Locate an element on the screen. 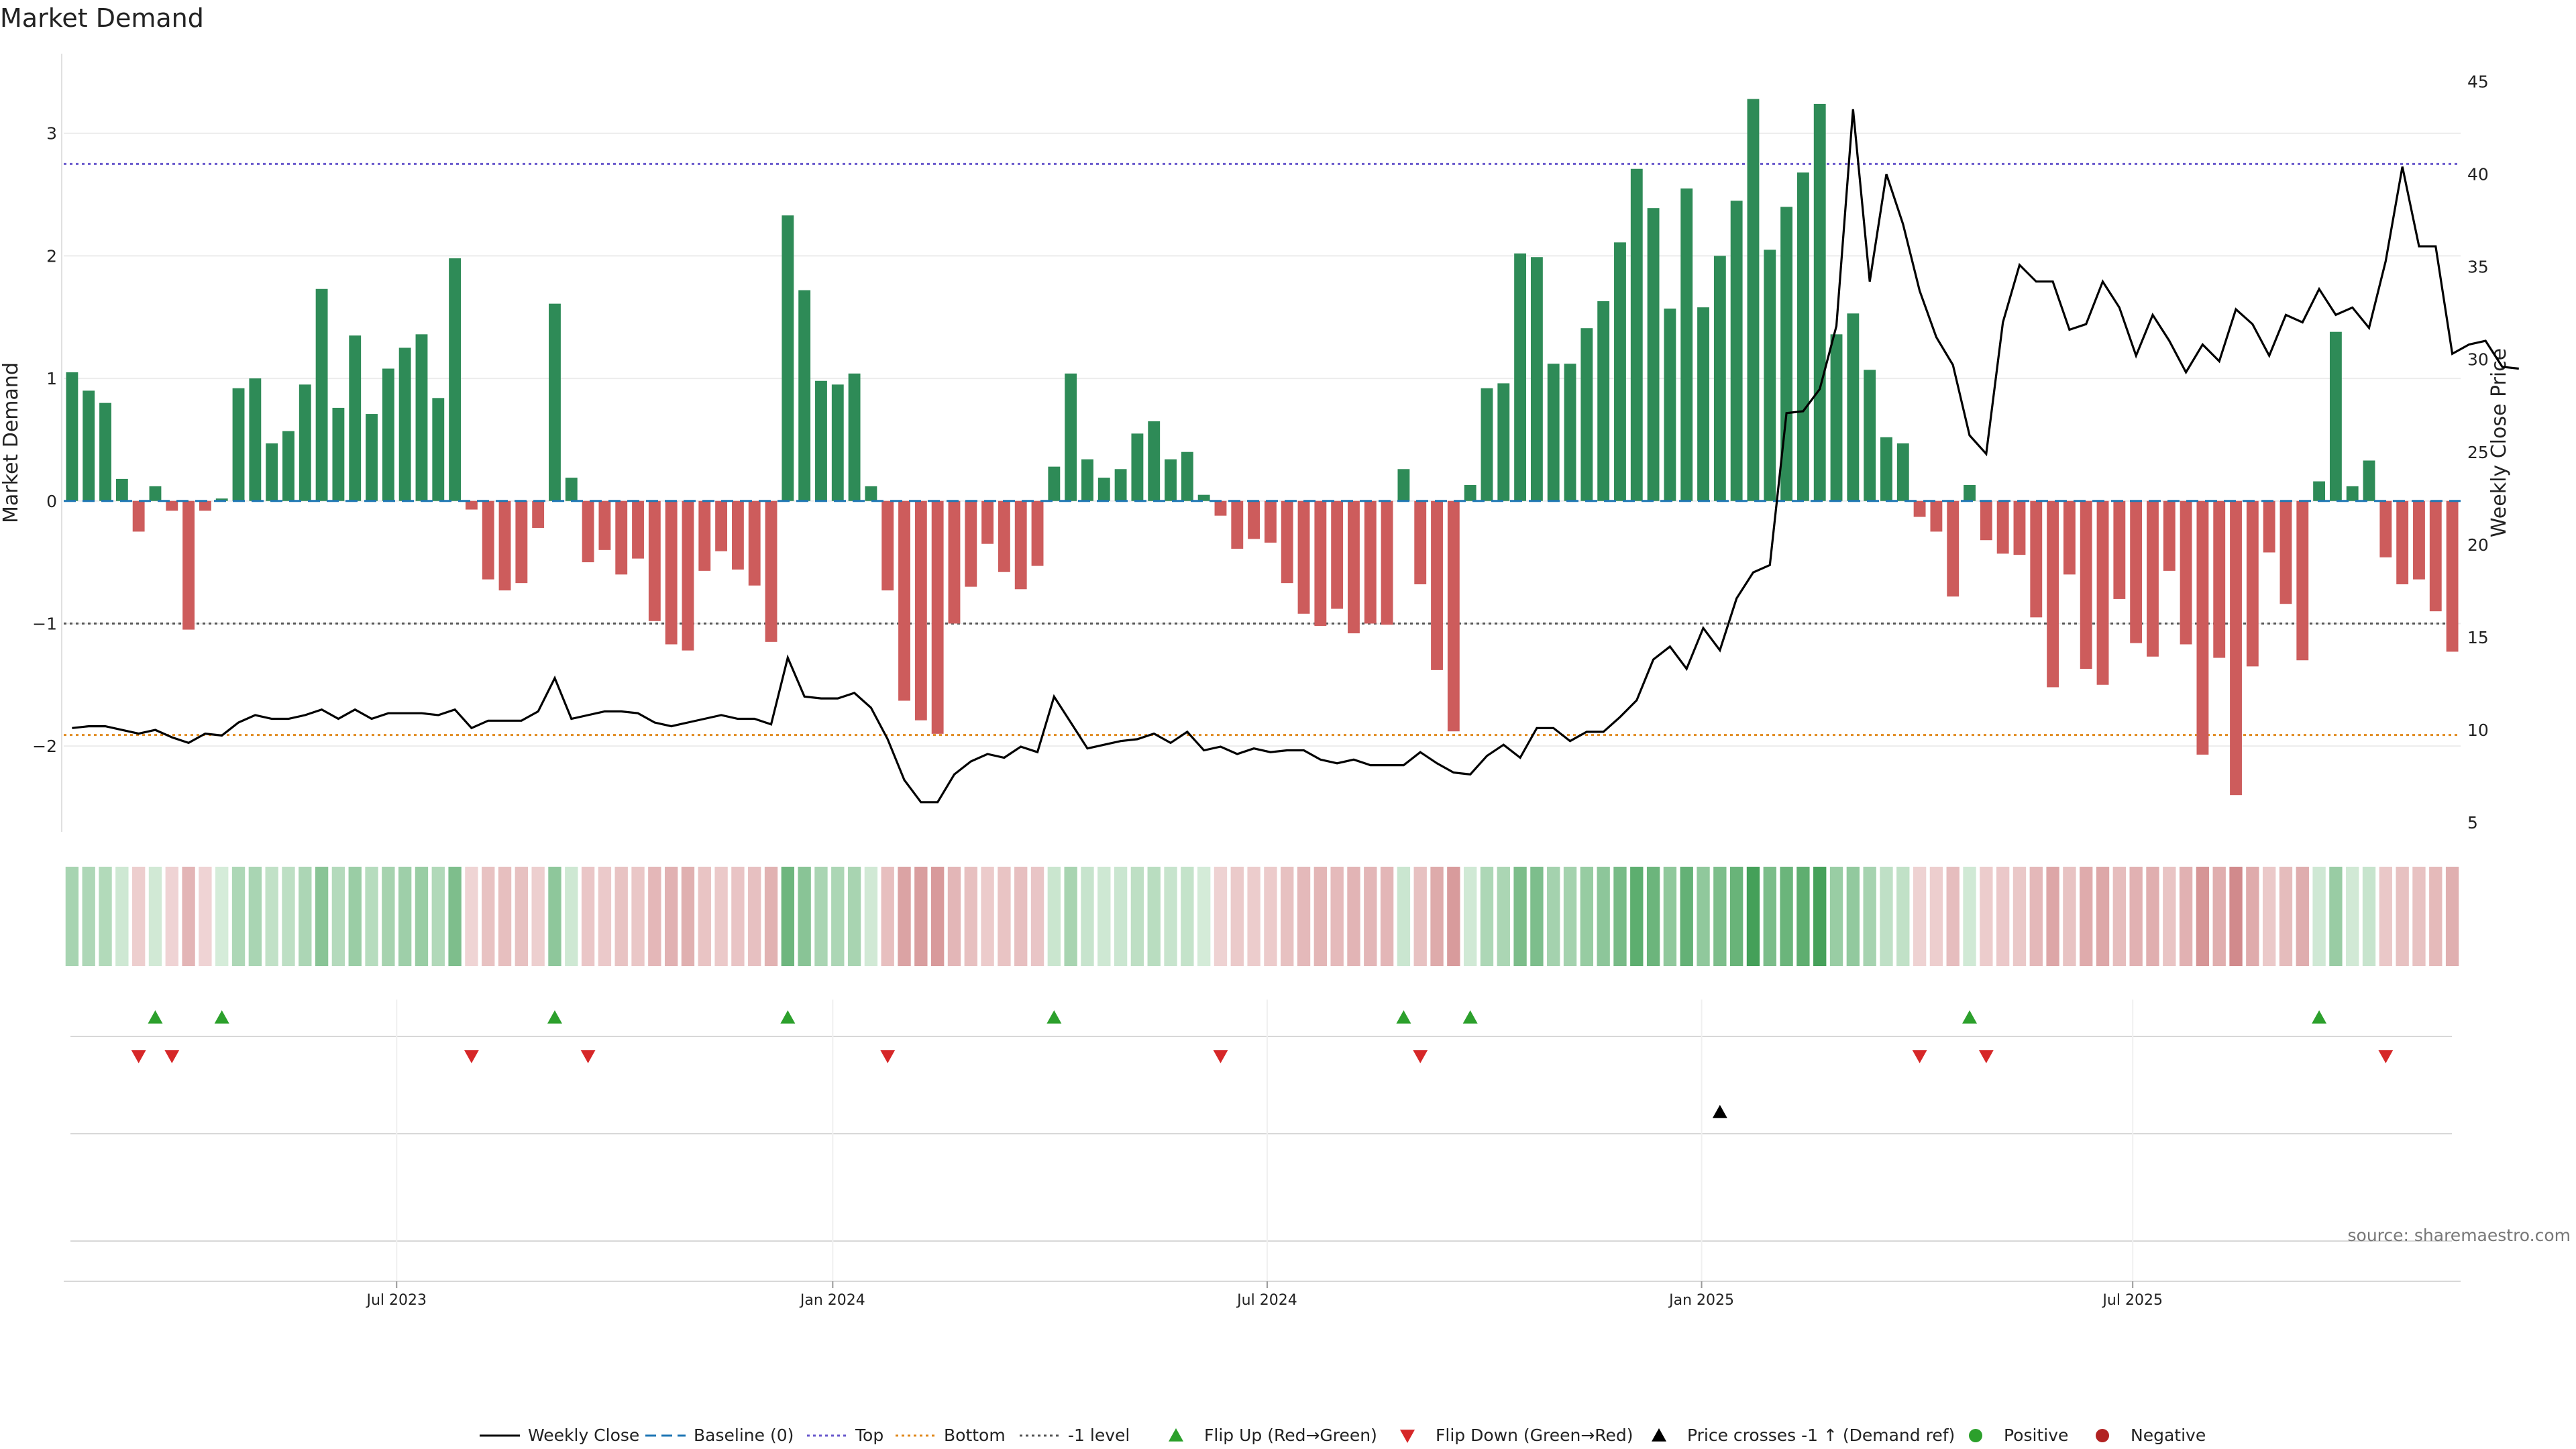 The width and height of the screenshot is (2576, 1449). right-tick-label: 15 is located at coordinates (2478, 637).